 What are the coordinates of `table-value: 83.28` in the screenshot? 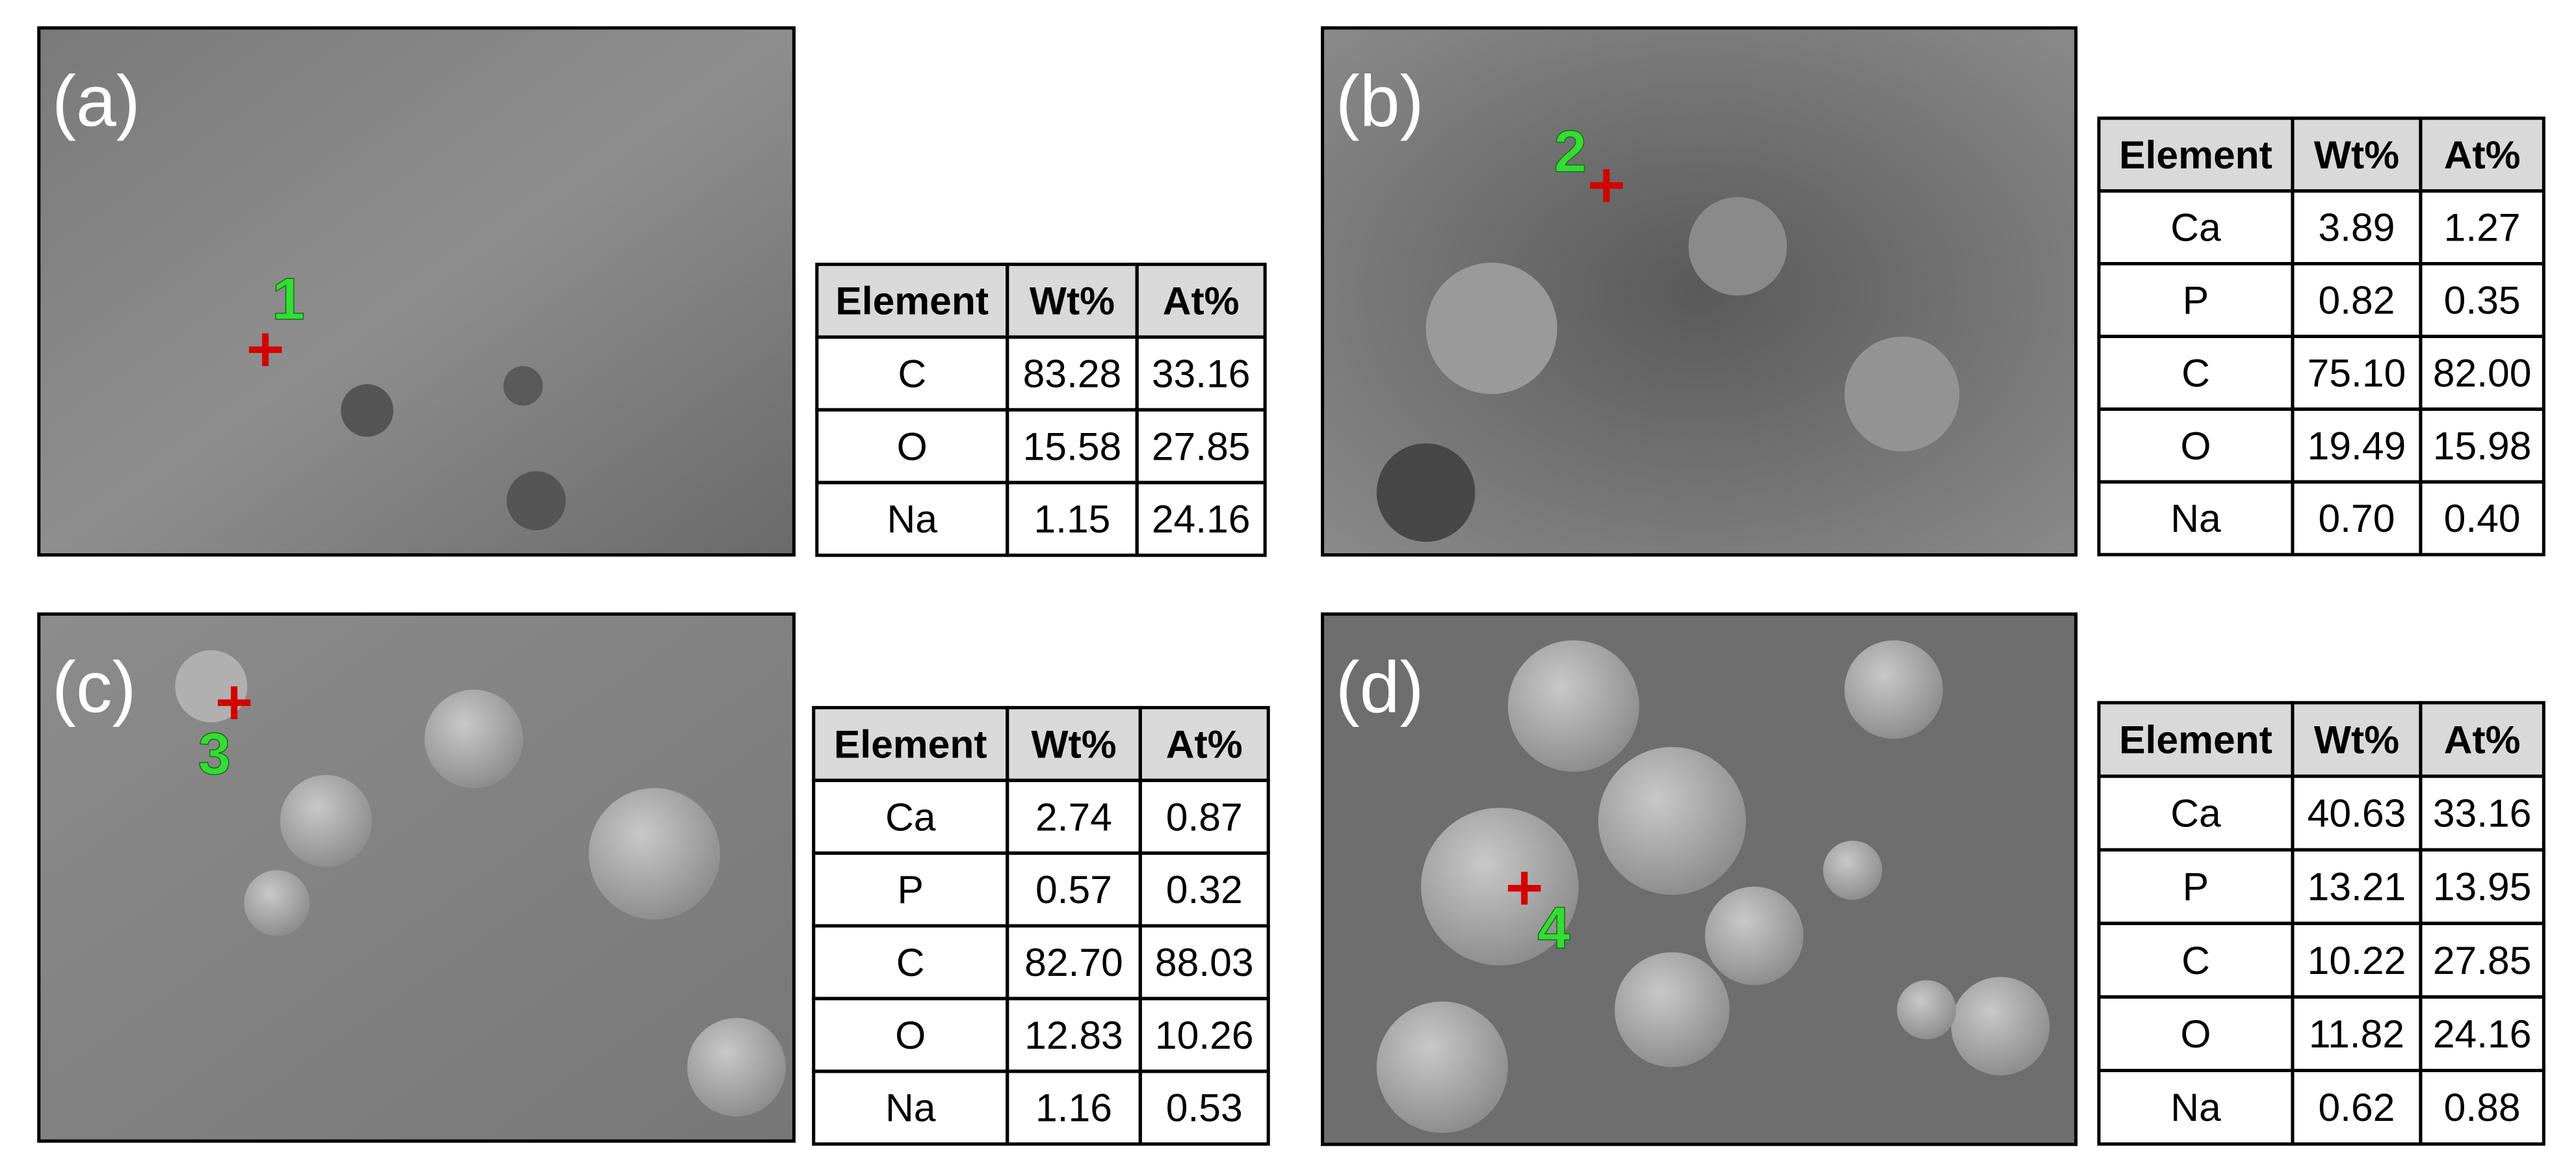 It's located at (1072, 373).